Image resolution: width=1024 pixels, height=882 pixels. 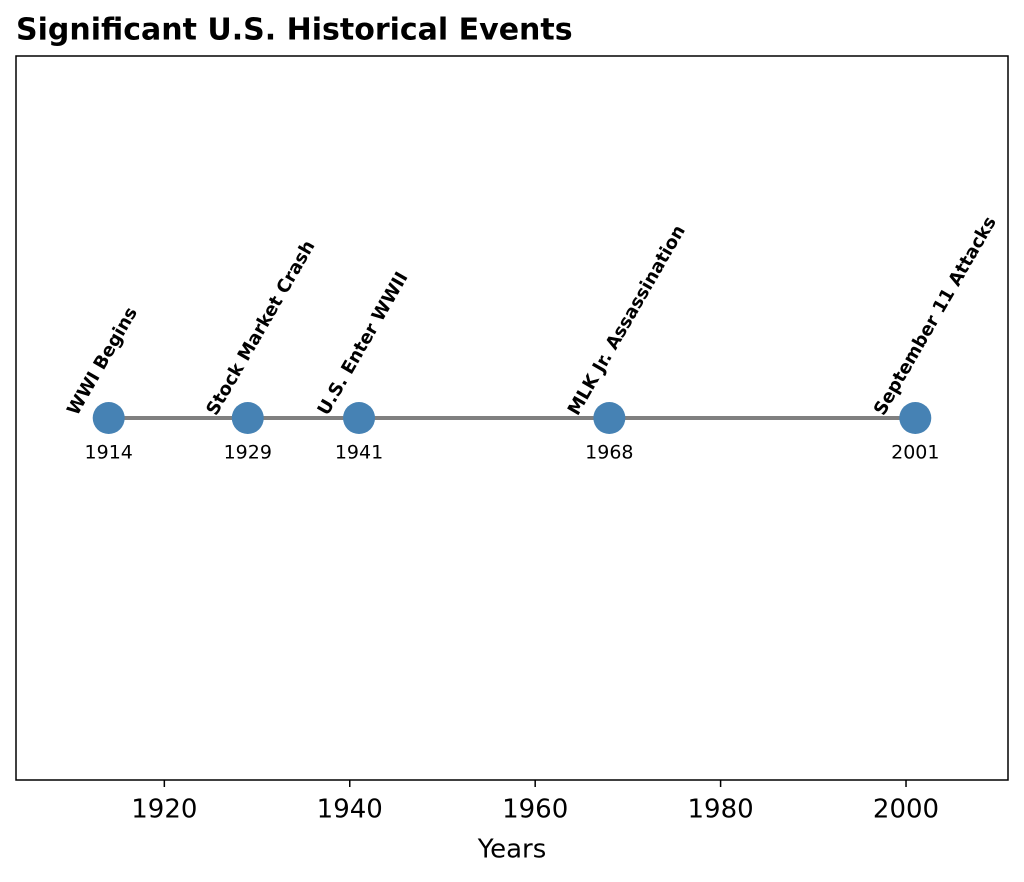 I want to click on year-label: 1914, so click(x=109, y=453).